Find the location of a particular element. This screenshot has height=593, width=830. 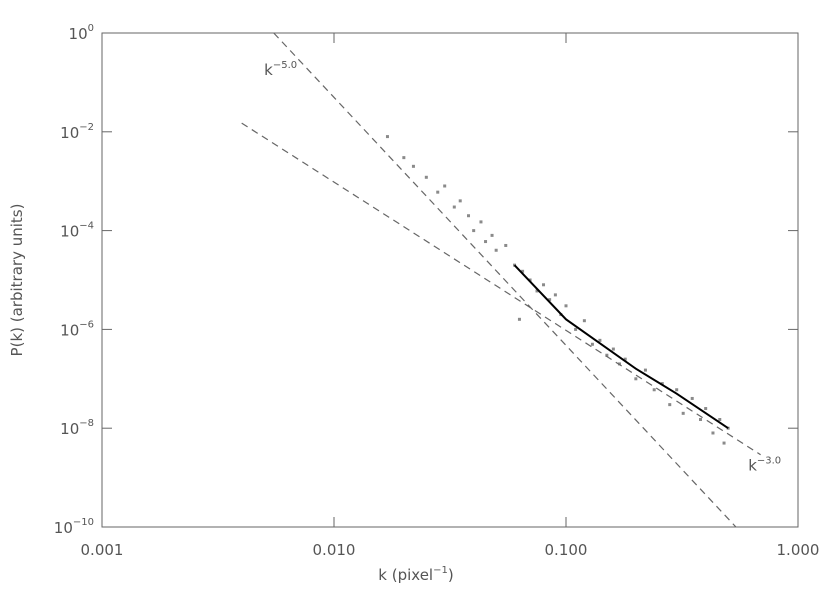

x-tick-label: 0.010 is located at coordinates (334, 550).